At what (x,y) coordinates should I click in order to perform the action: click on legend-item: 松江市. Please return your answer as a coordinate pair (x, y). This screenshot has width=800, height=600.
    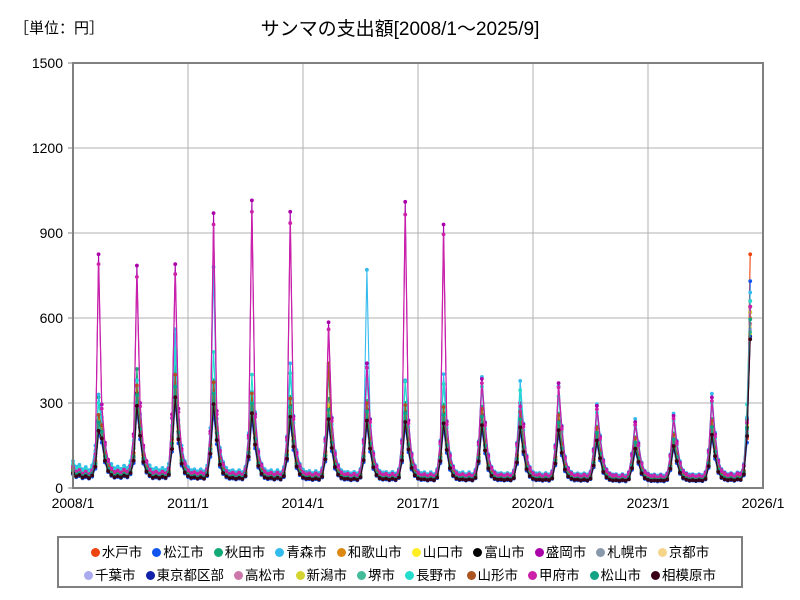
    Looking at the image, I should click on (178, 553).